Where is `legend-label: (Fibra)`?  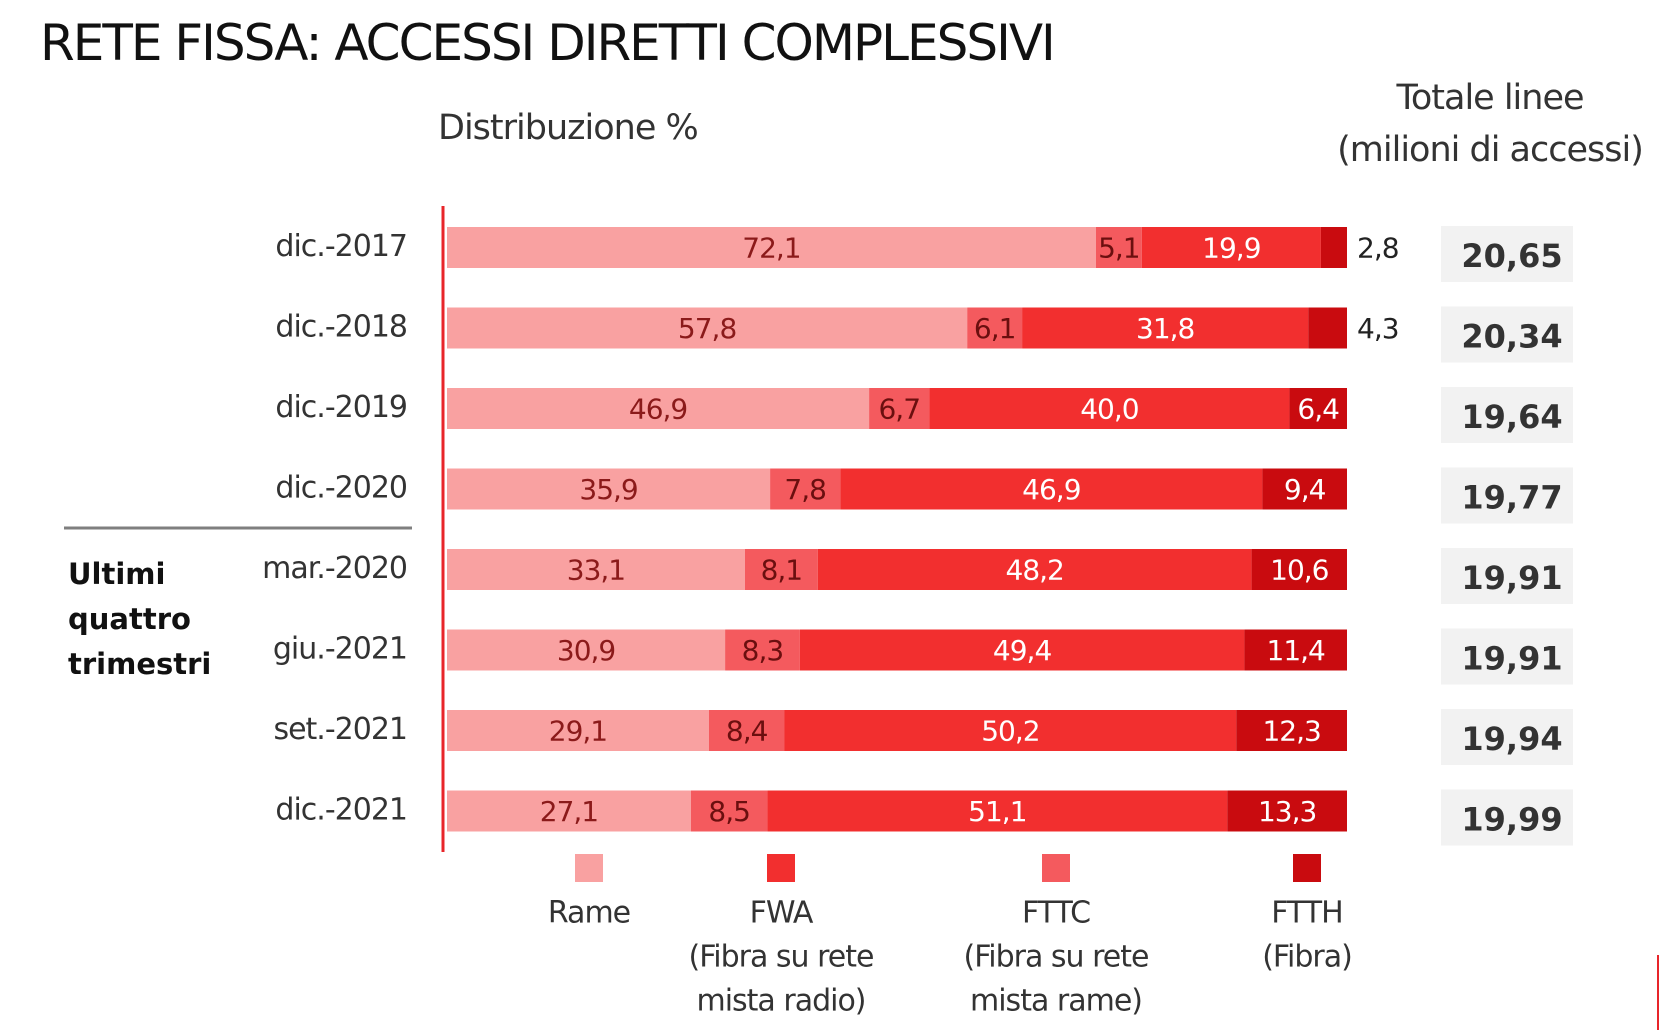
legend-label: (Fibra) is located at coordinates (1307, 957).